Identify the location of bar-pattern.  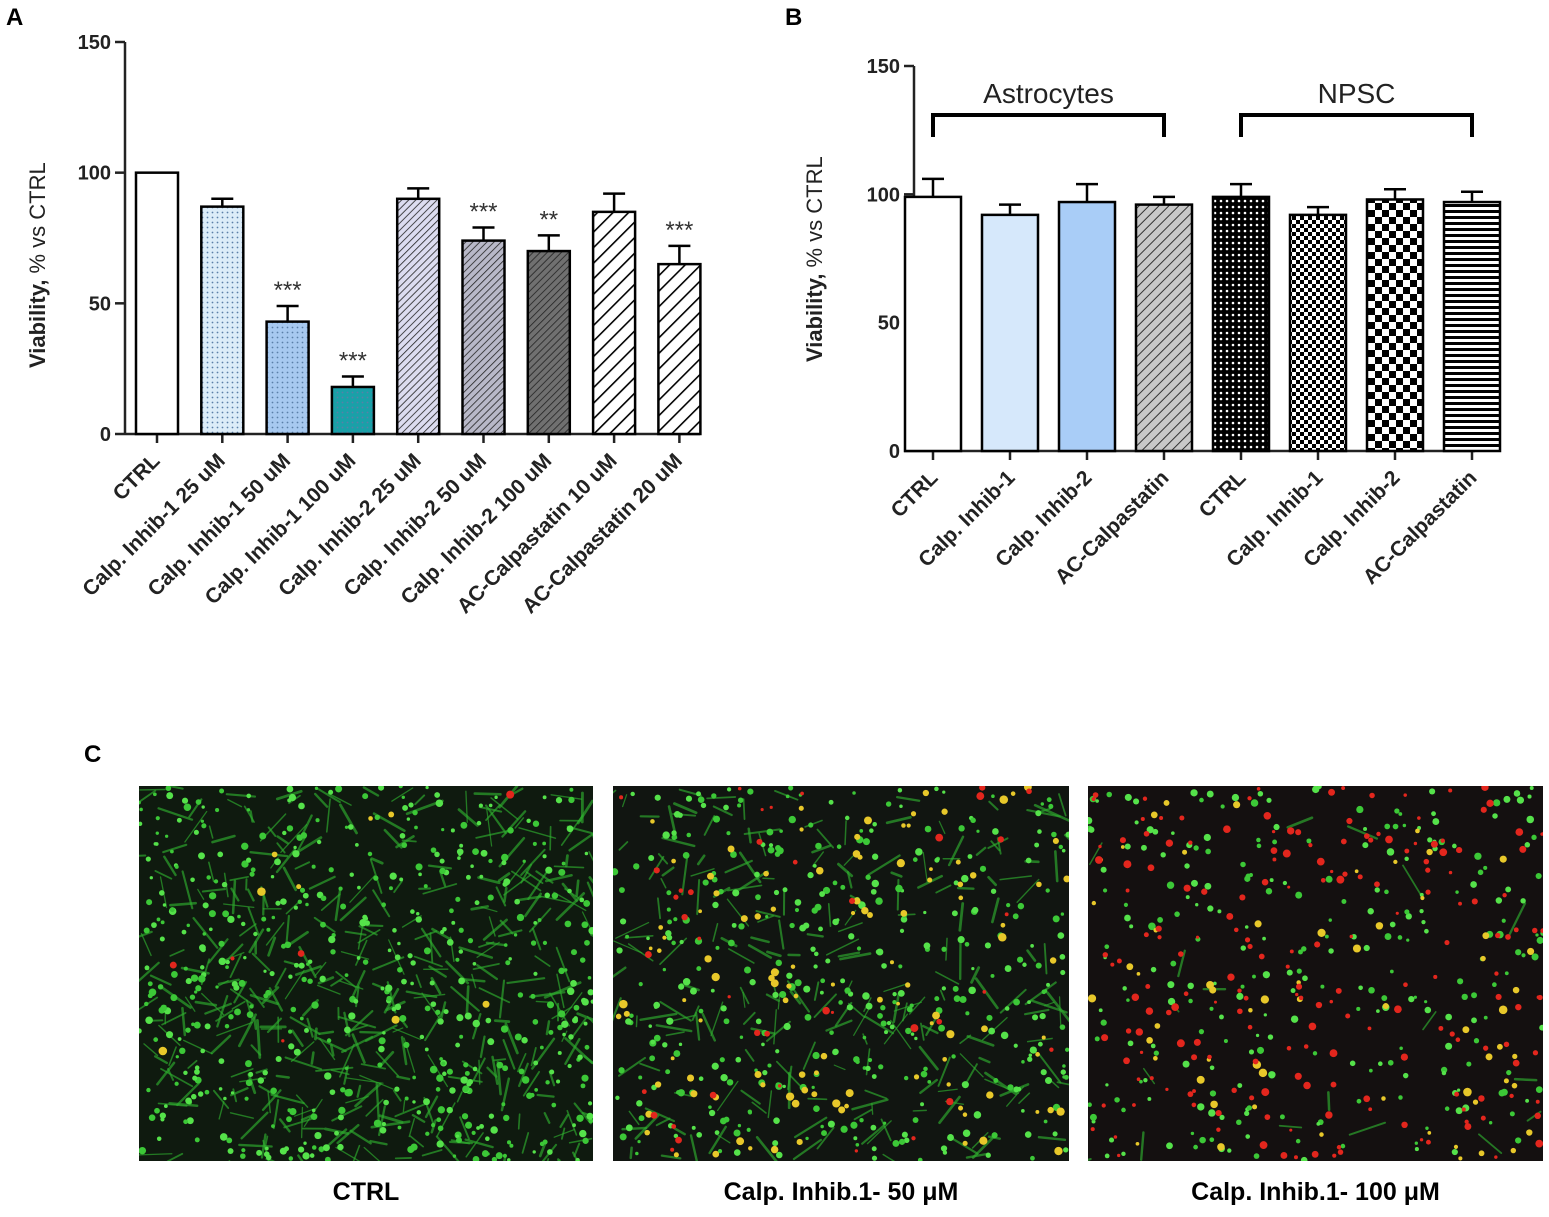
(548, 342).